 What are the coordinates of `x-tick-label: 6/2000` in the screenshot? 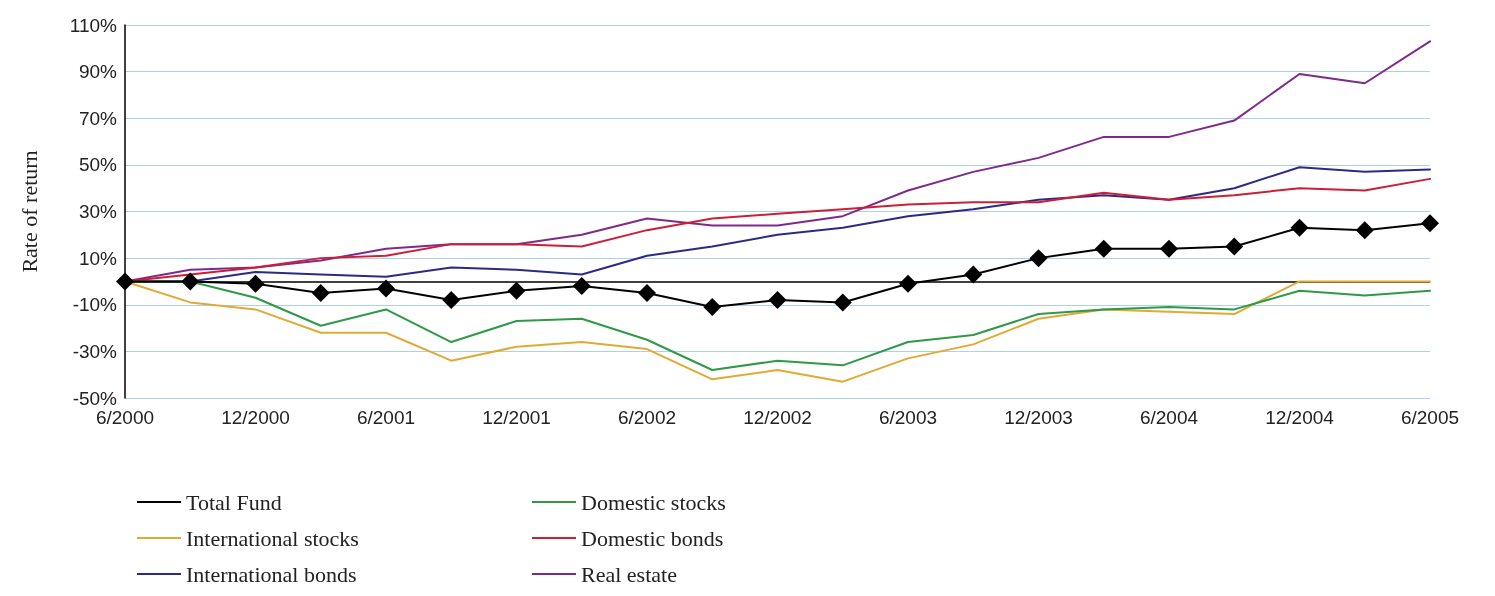 It's located at (125, 417).